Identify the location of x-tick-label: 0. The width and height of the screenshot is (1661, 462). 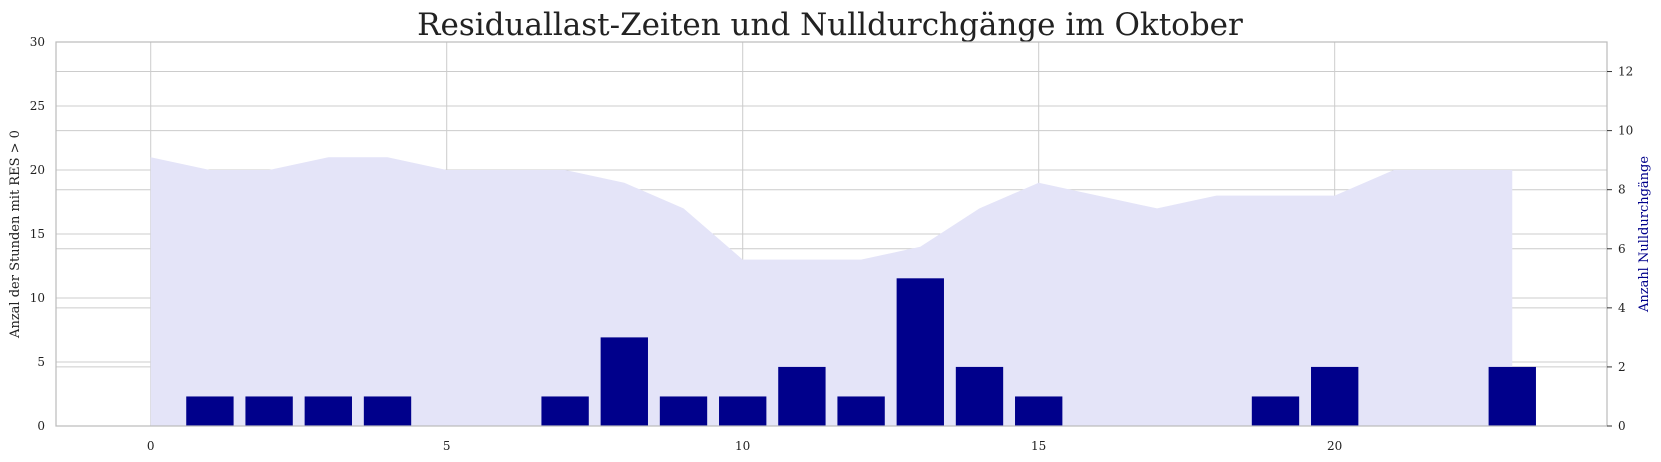
(151, 446).